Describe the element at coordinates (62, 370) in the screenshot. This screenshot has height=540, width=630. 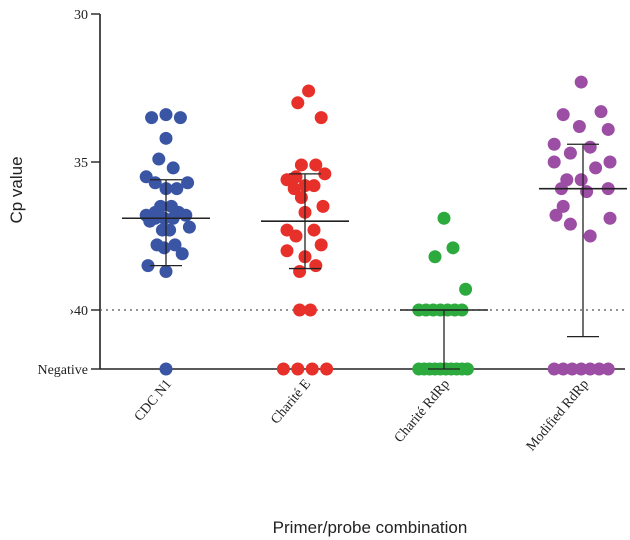
I see `y-tick-label: Negative` at that location.